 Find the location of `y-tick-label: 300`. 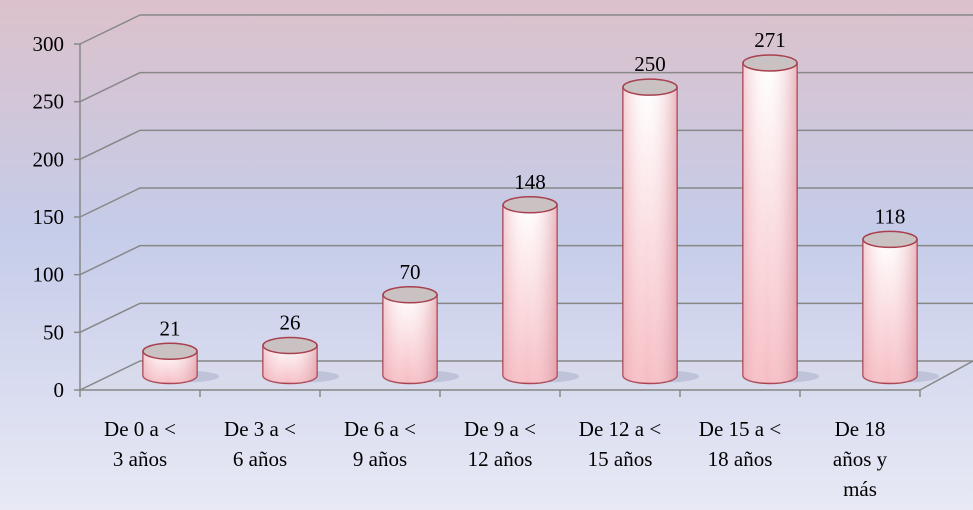

y-tick-label: 300 is located at coordinates (49, 44).